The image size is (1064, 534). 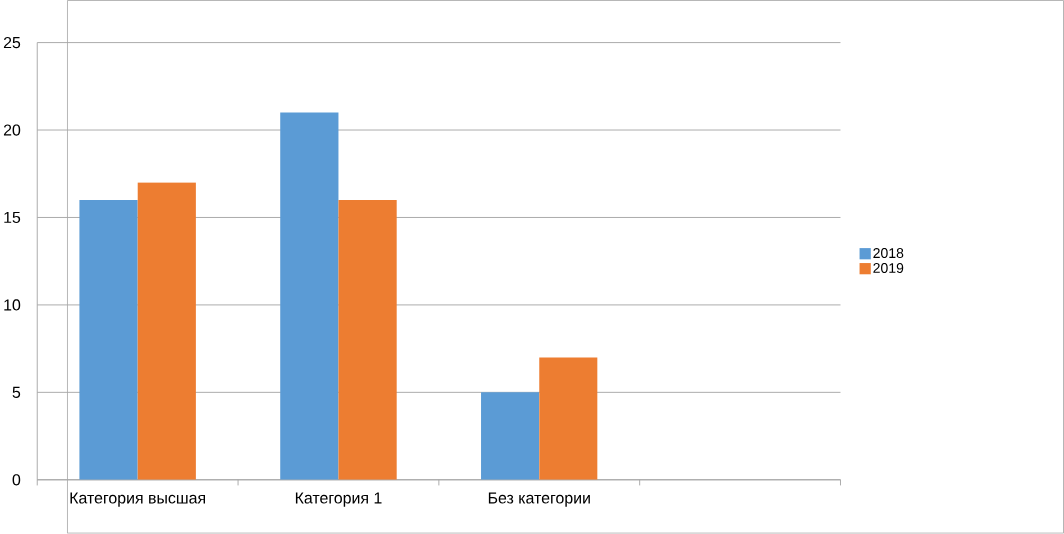 What do you see at coordinates (888, 268) in the screenshot?
I see `legend-label: 2019` at bounding box center [888, 268].